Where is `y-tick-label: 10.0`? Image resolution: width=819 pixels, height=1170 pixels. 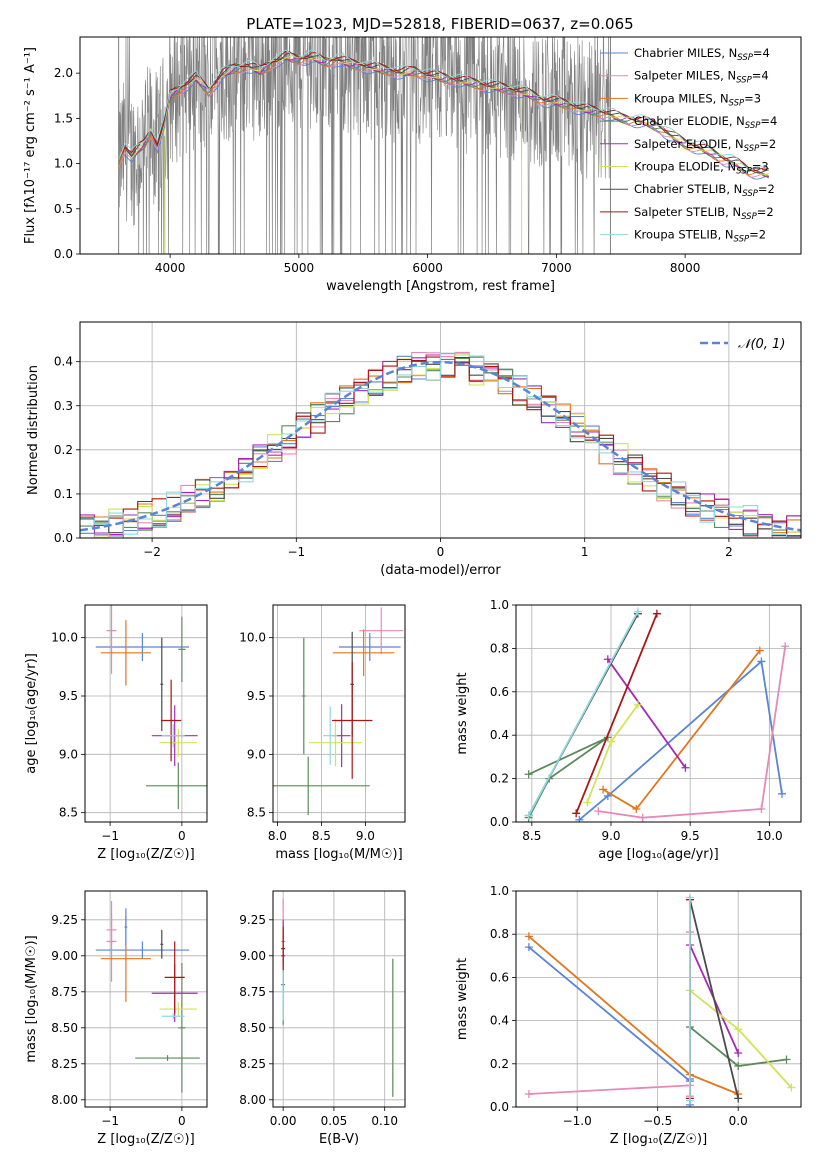 y-tick-label: 10.0 is located at coordinates (252, 638).